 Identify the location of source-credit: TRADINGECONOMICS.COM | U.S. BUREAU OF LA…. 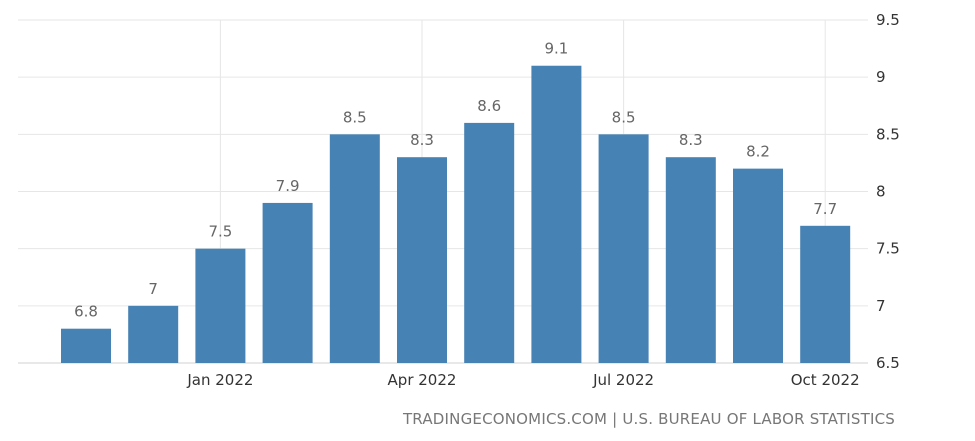
(648, 419).